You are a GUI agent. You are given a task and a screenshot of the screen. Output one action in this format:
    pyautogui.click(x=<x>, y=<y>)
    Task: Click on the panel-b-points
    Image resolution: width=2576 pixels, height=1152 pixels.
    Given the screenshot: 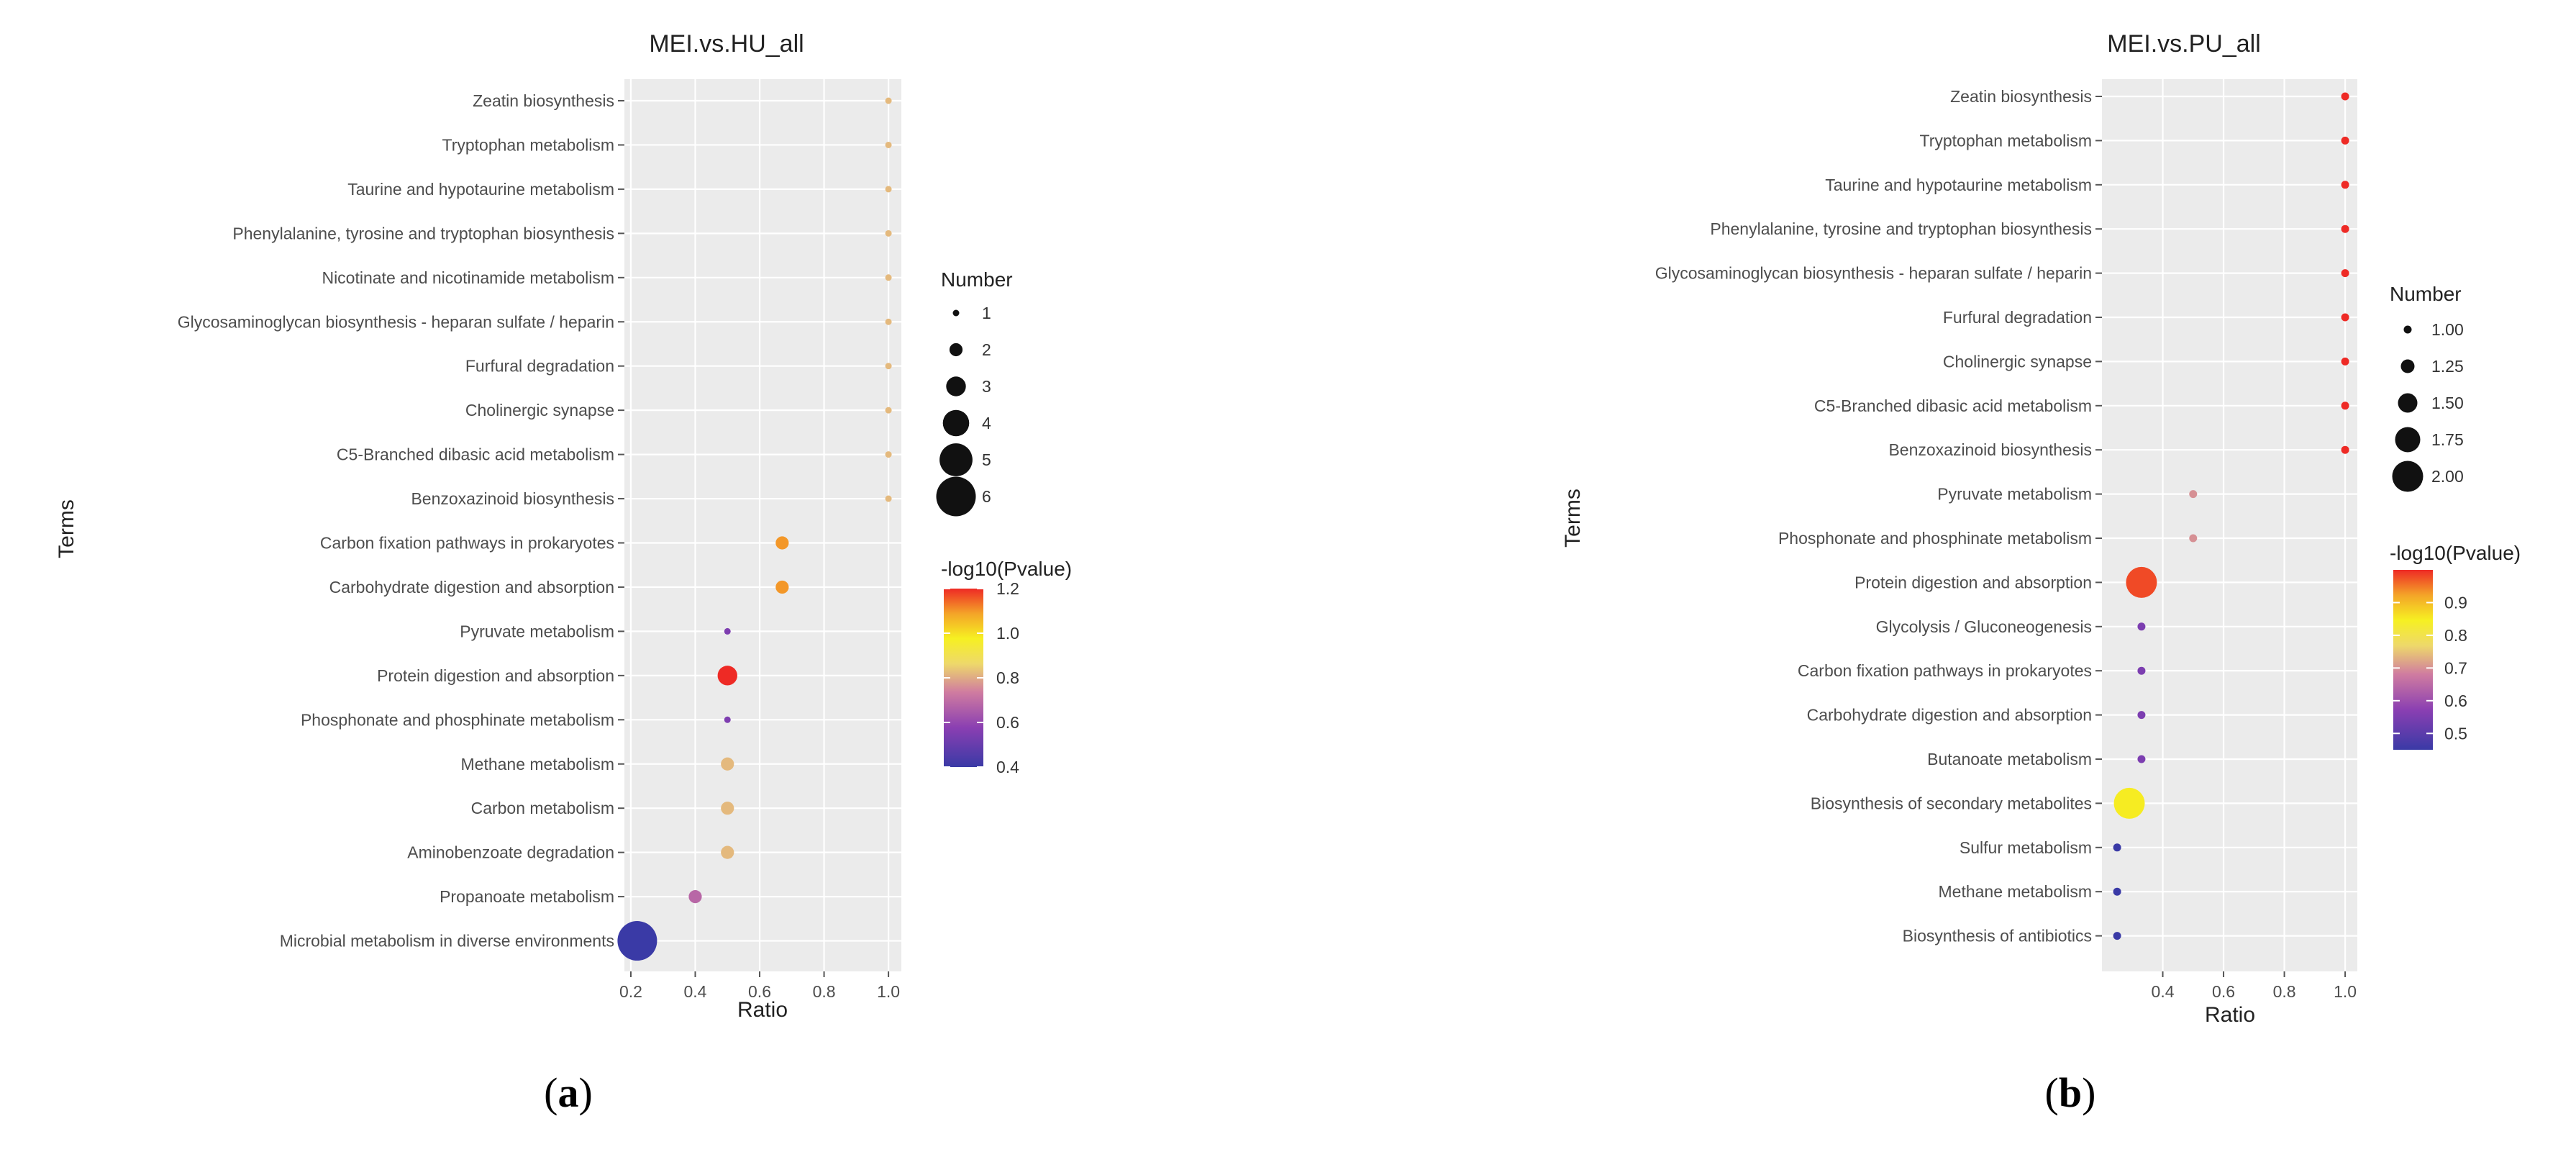 What is the action you would take?
    pyautogui.click(x=2231, y=516)
    